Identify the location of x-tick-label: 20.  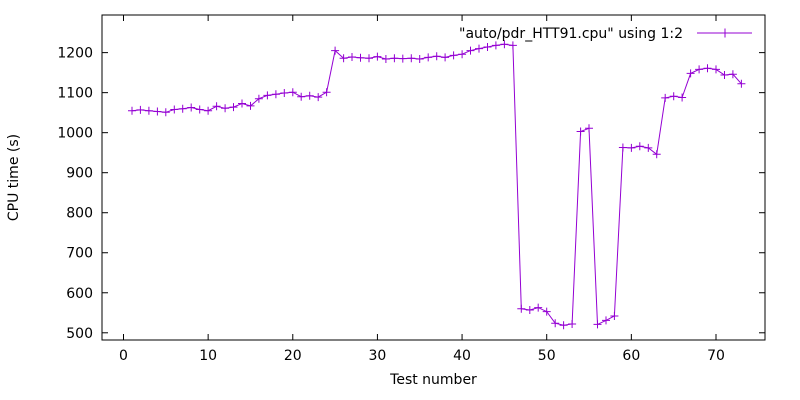
(293, 356).